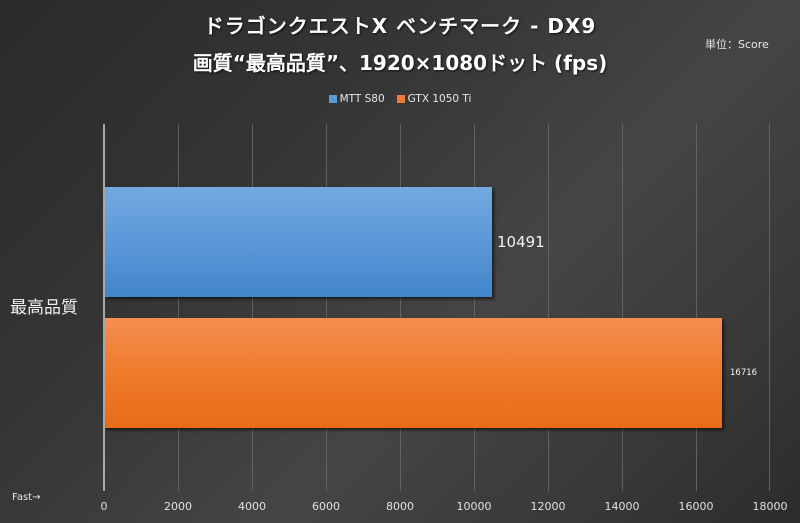 The height and width of the screenshot is (523, 800). I want to click on direction-label: Fast→, so click(26, 497).